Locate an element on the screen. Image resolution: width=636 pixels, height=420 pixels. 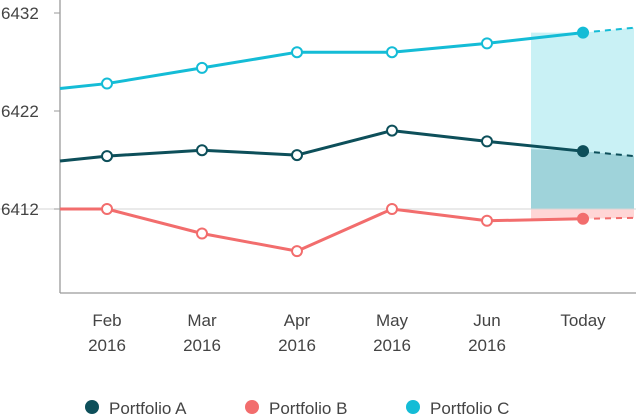
x-tick-label: Mar is located at coordinates (202, 320).